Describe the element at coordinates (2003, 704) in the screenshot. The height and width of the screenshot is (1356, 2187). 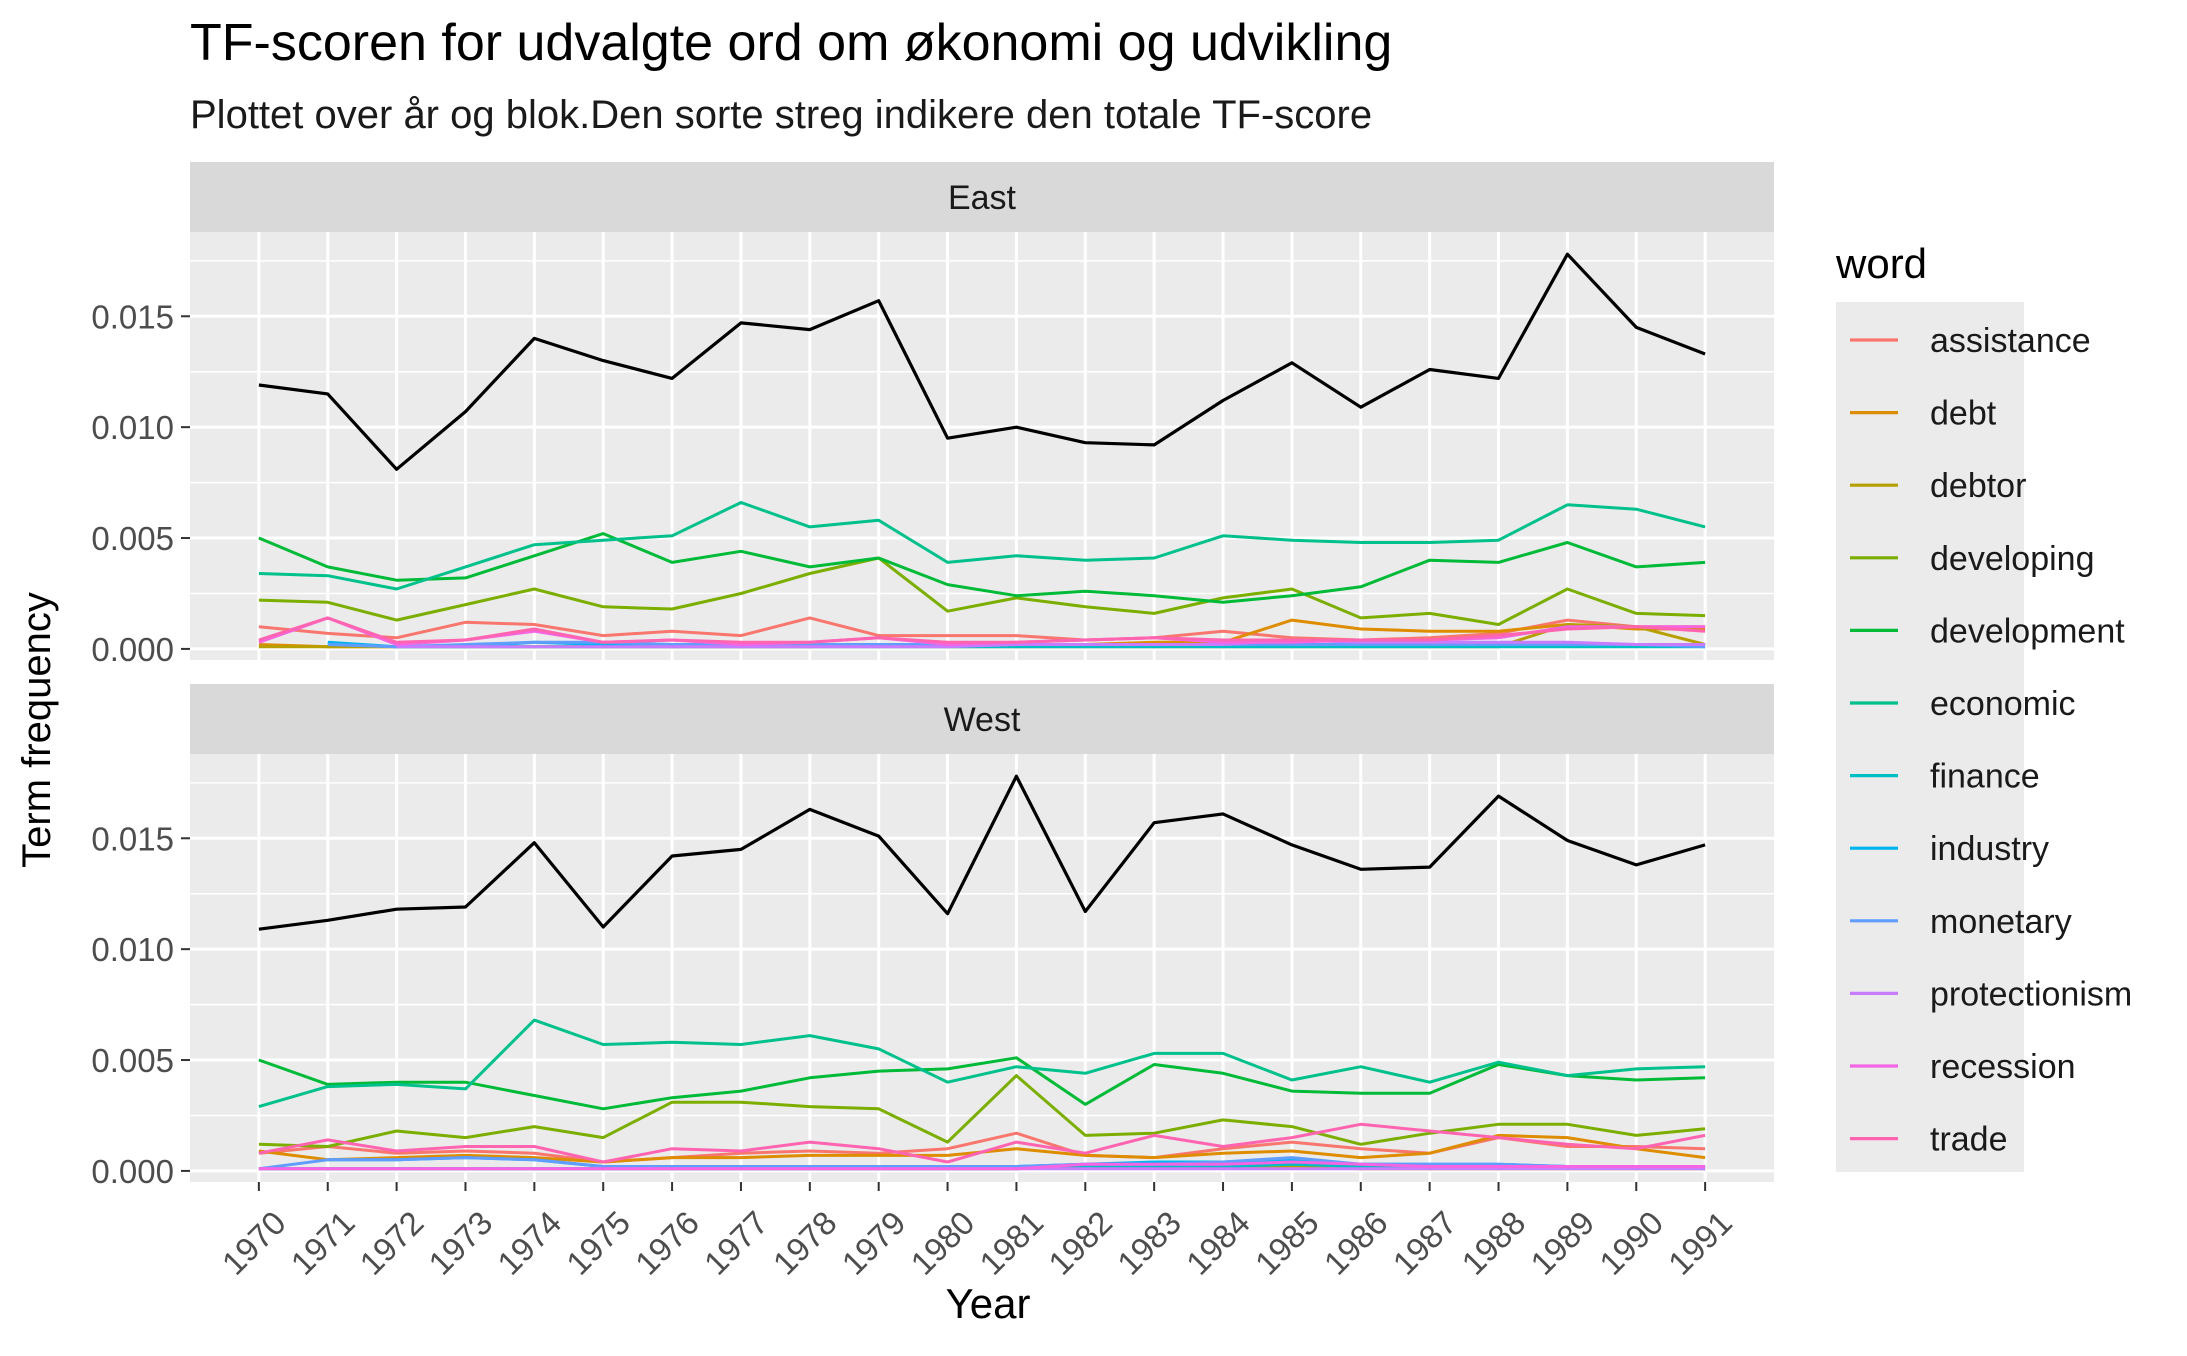
I see `legend-label-economic: economic` at that location.